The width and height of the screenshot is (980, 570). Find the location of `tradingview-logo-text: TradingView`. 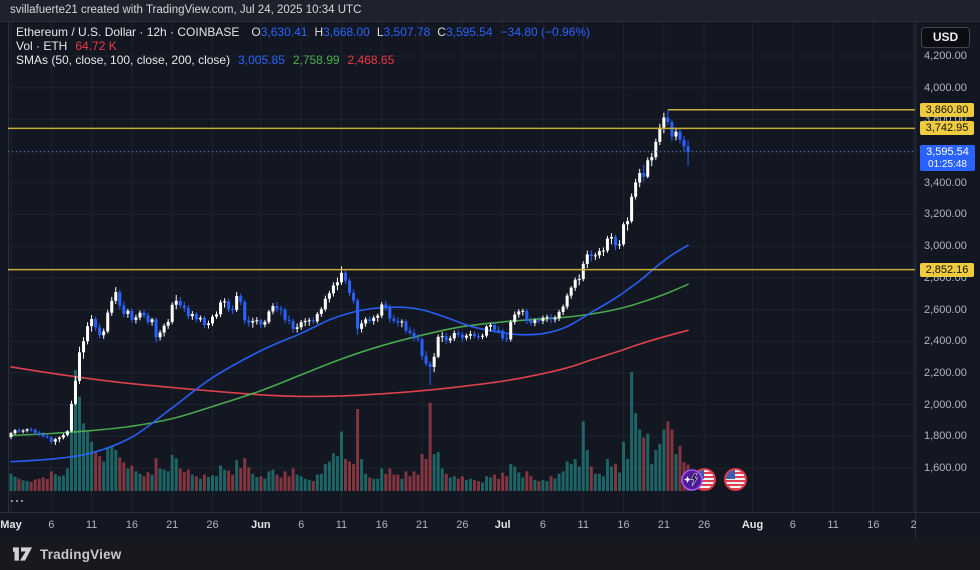

tradingview-logo-text: TradingView is located at coordinates (81, 554).